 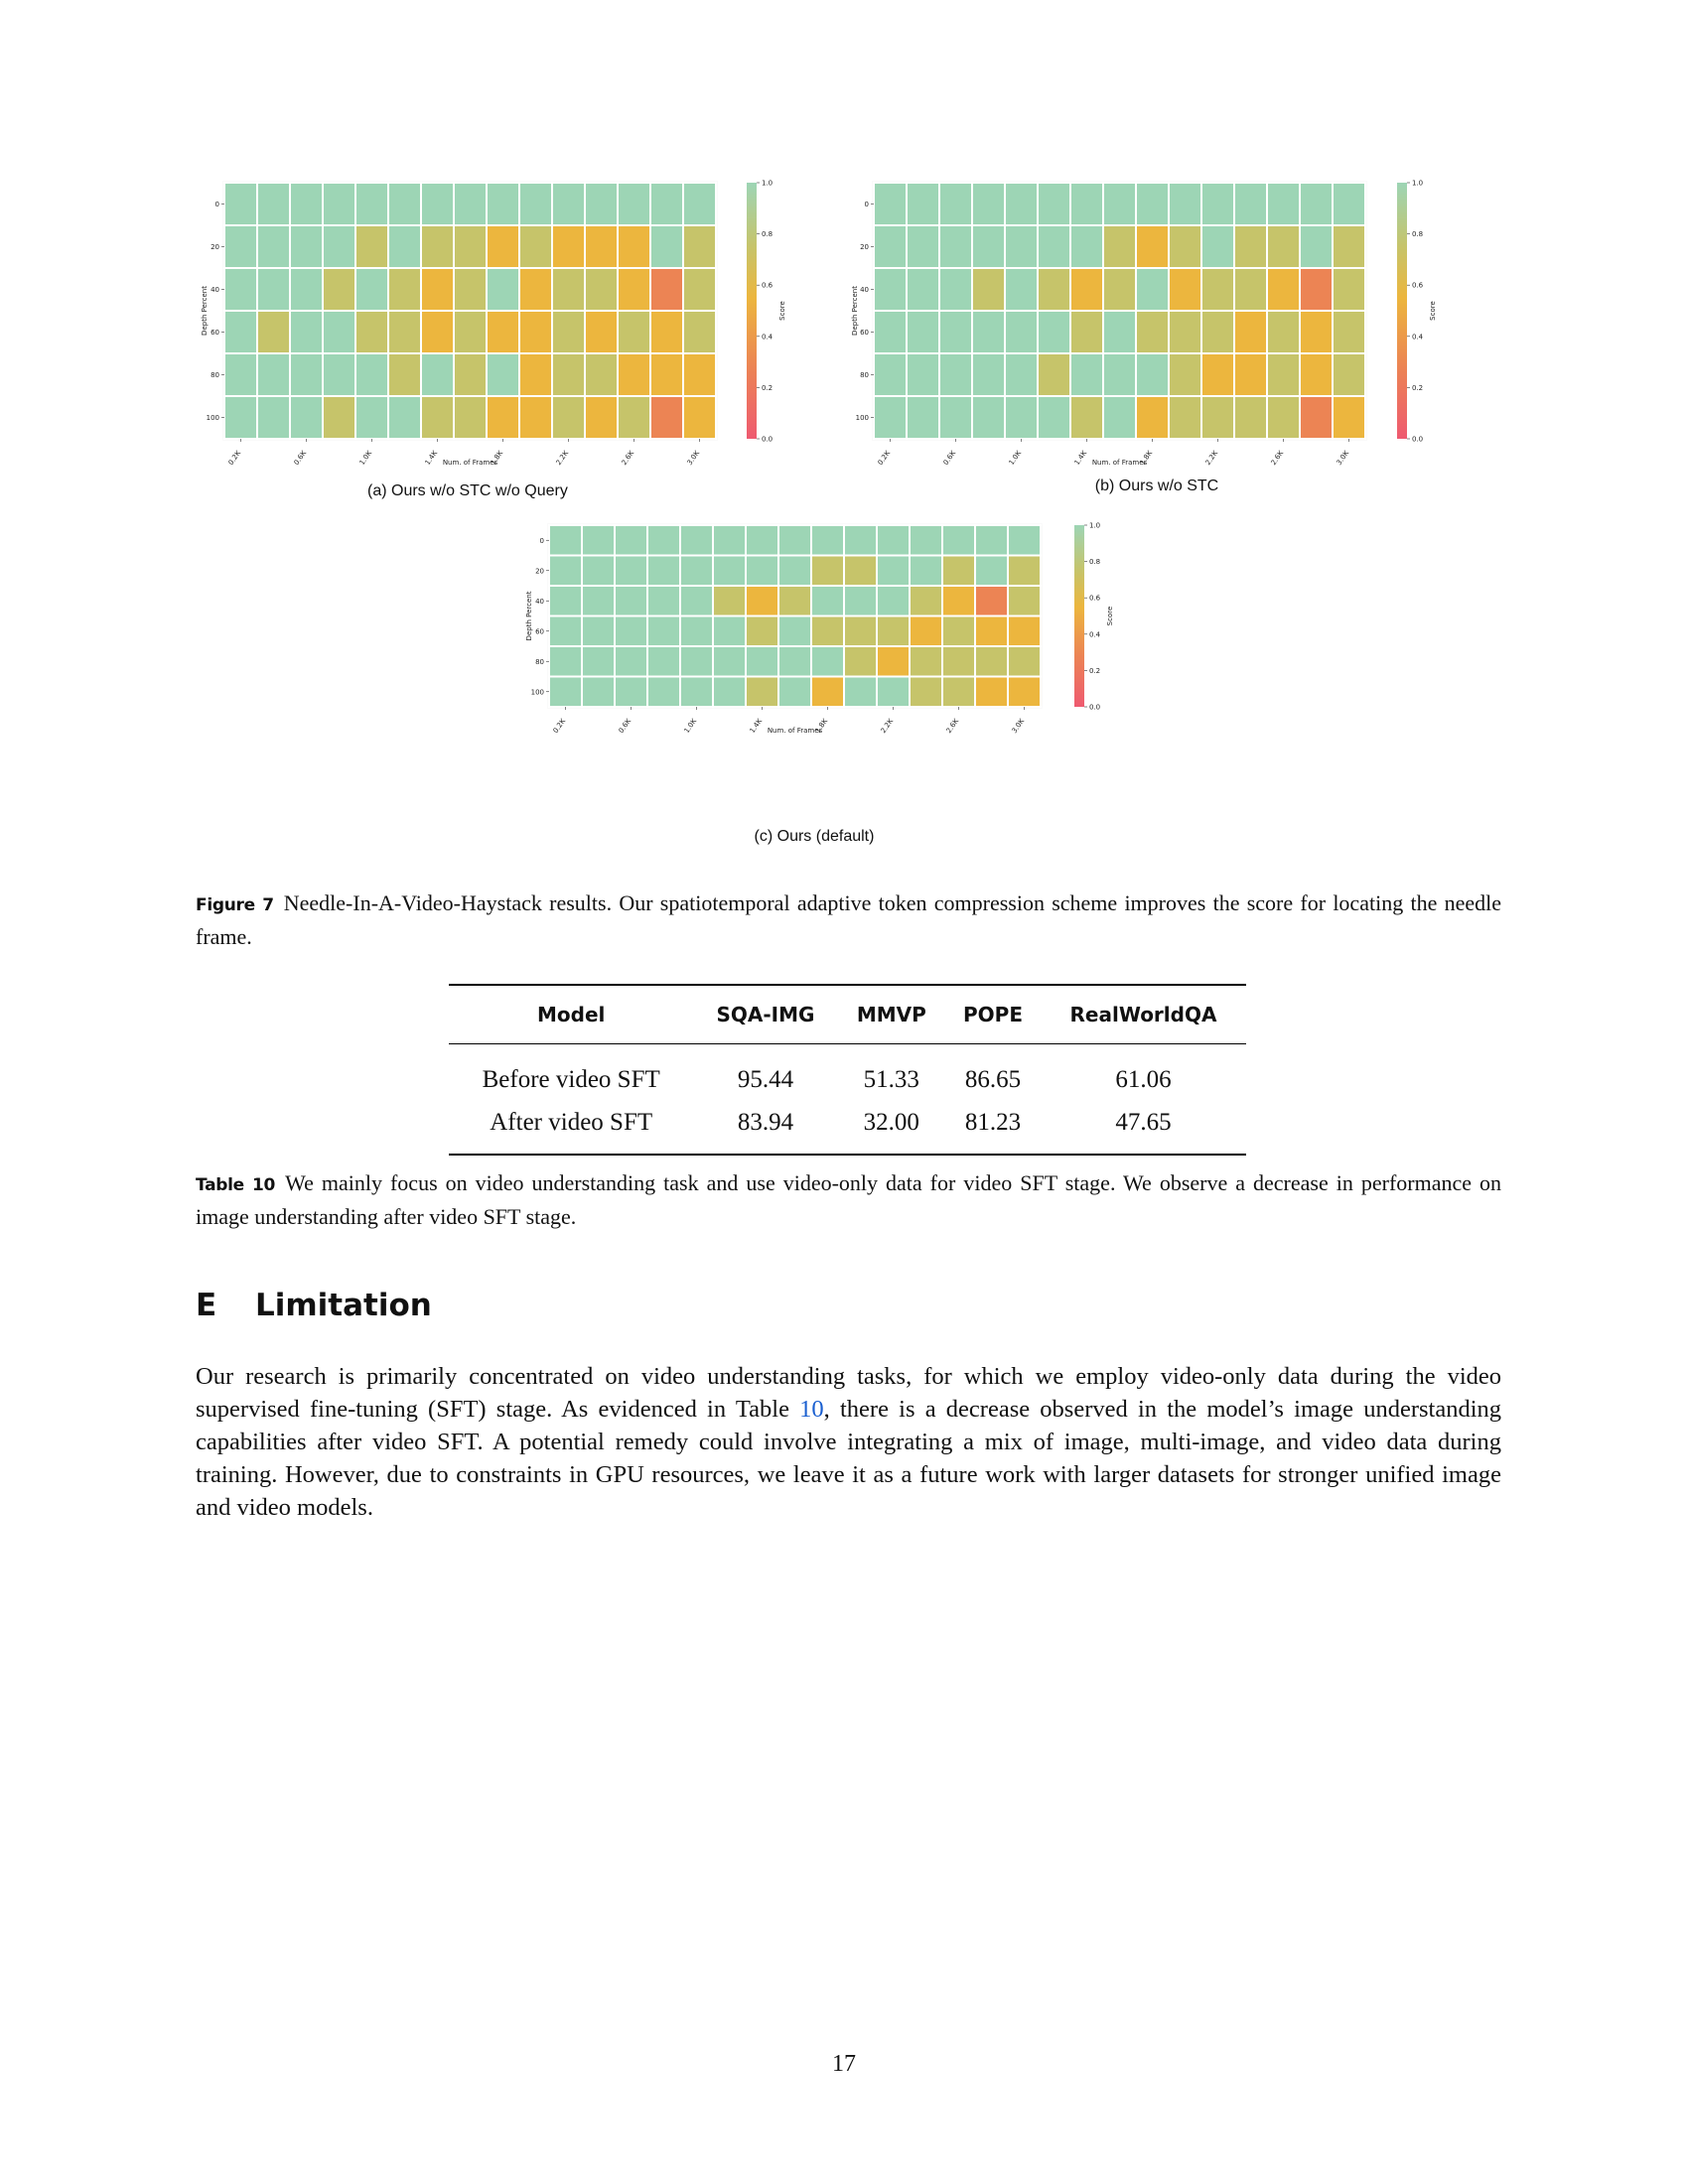 I want to click on col-header-model: Model, so click(x=571, y=1014).